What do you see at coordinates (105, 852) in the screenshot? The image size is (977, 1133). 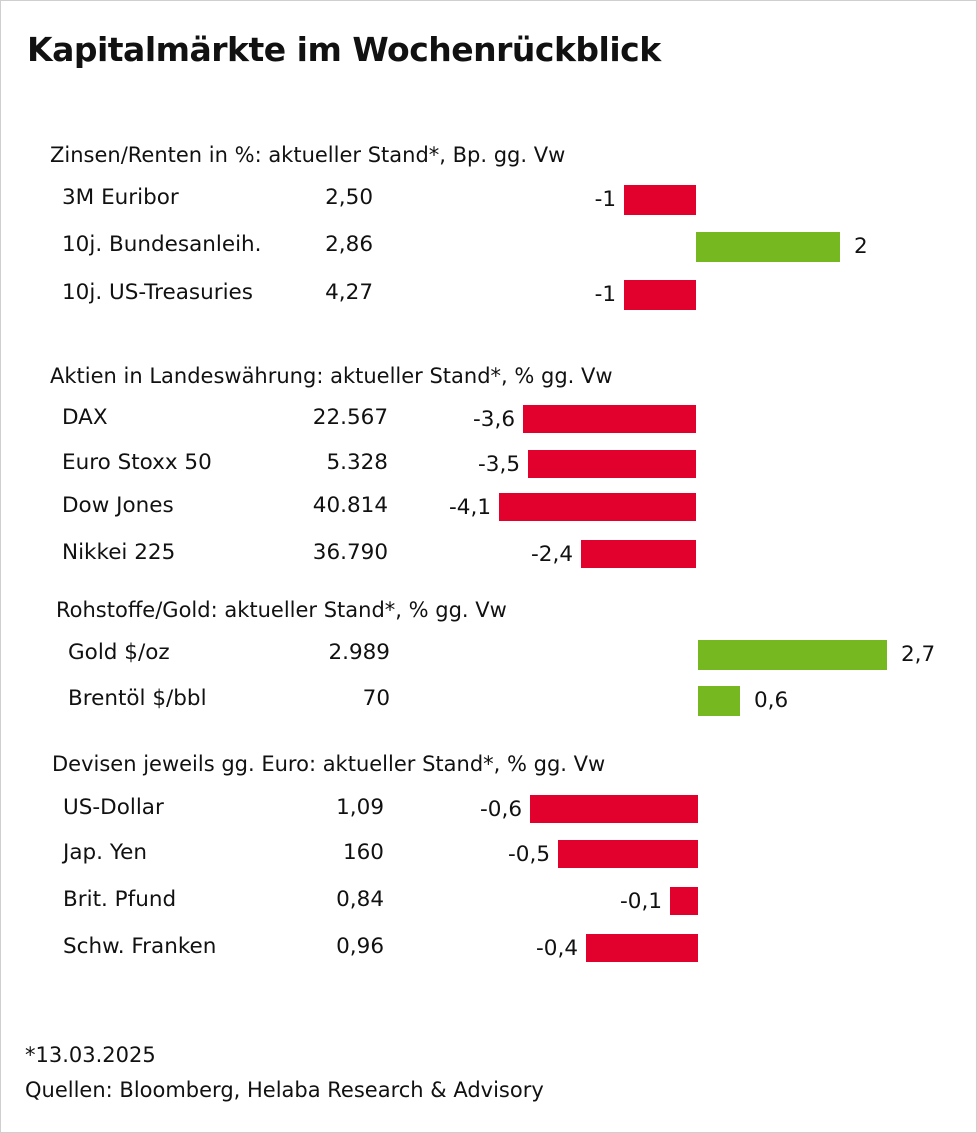 I see `row-label: Jap. Yen` at bounding box center [105, 852].